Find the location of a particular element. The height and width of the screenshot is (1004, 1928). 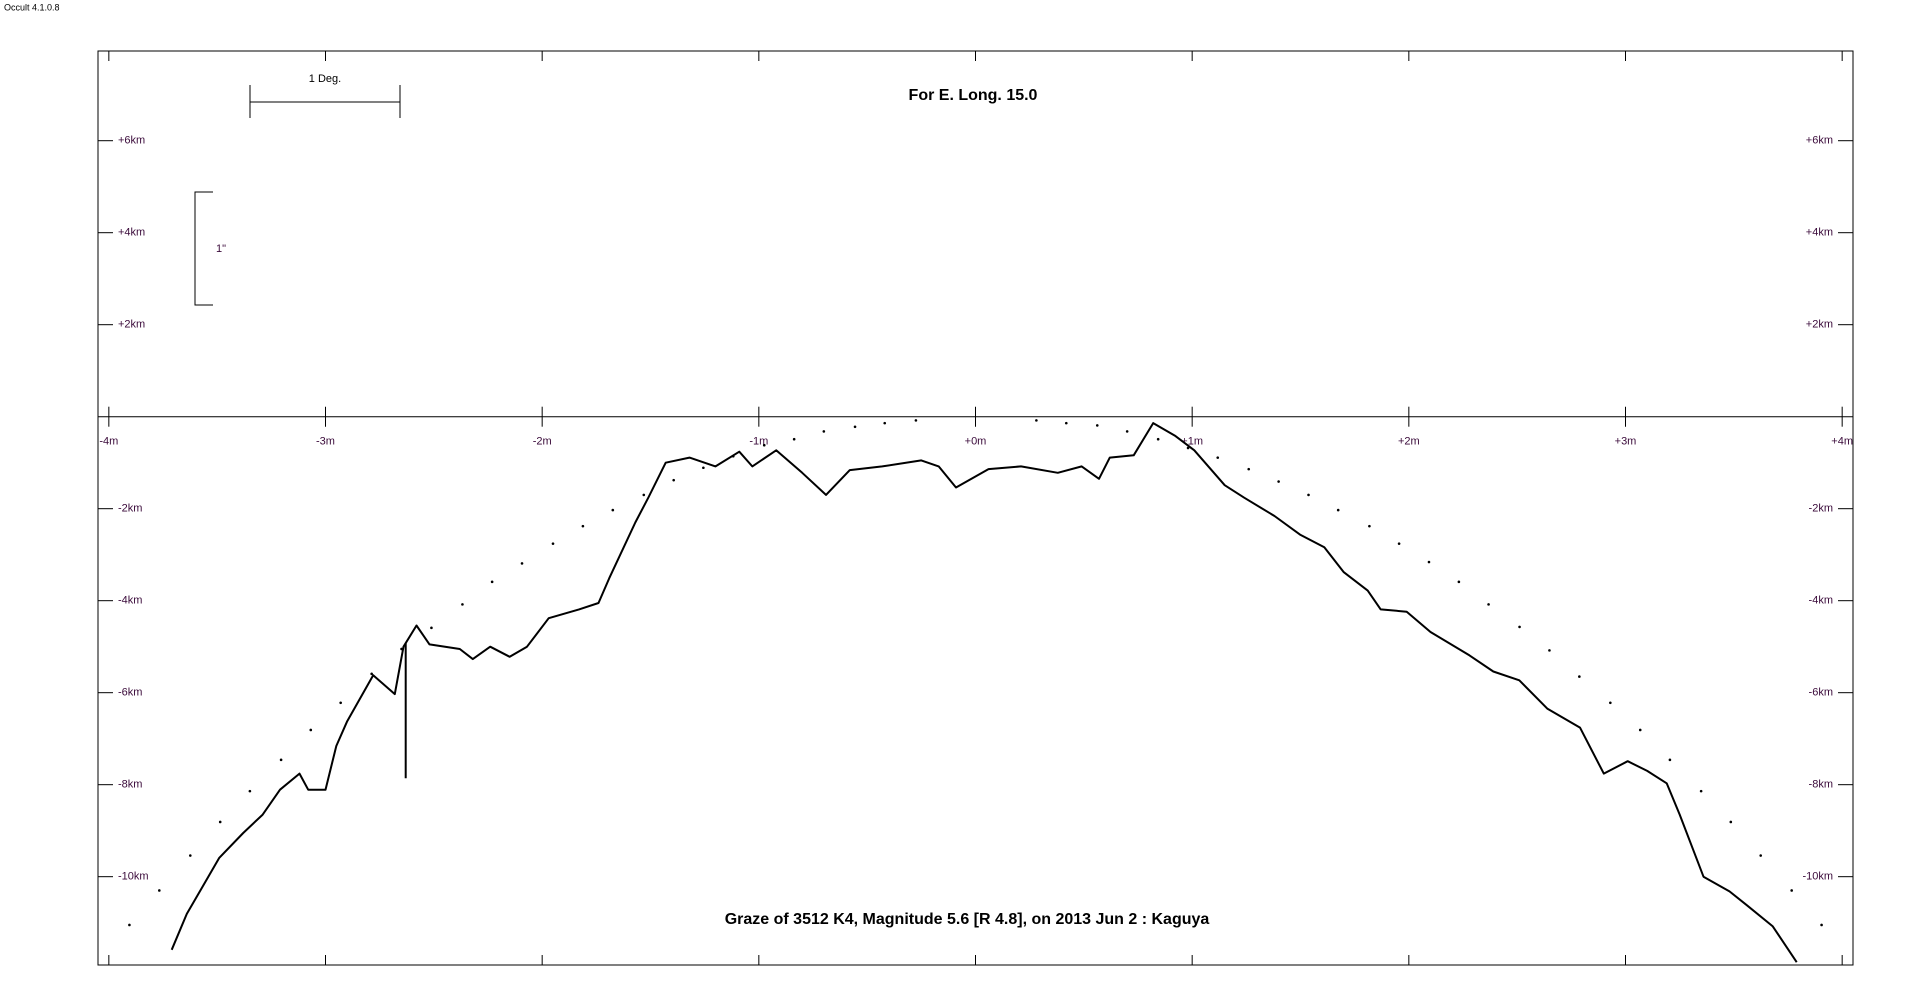

y-tick-label: -2km is located at coordinates (130, 509).